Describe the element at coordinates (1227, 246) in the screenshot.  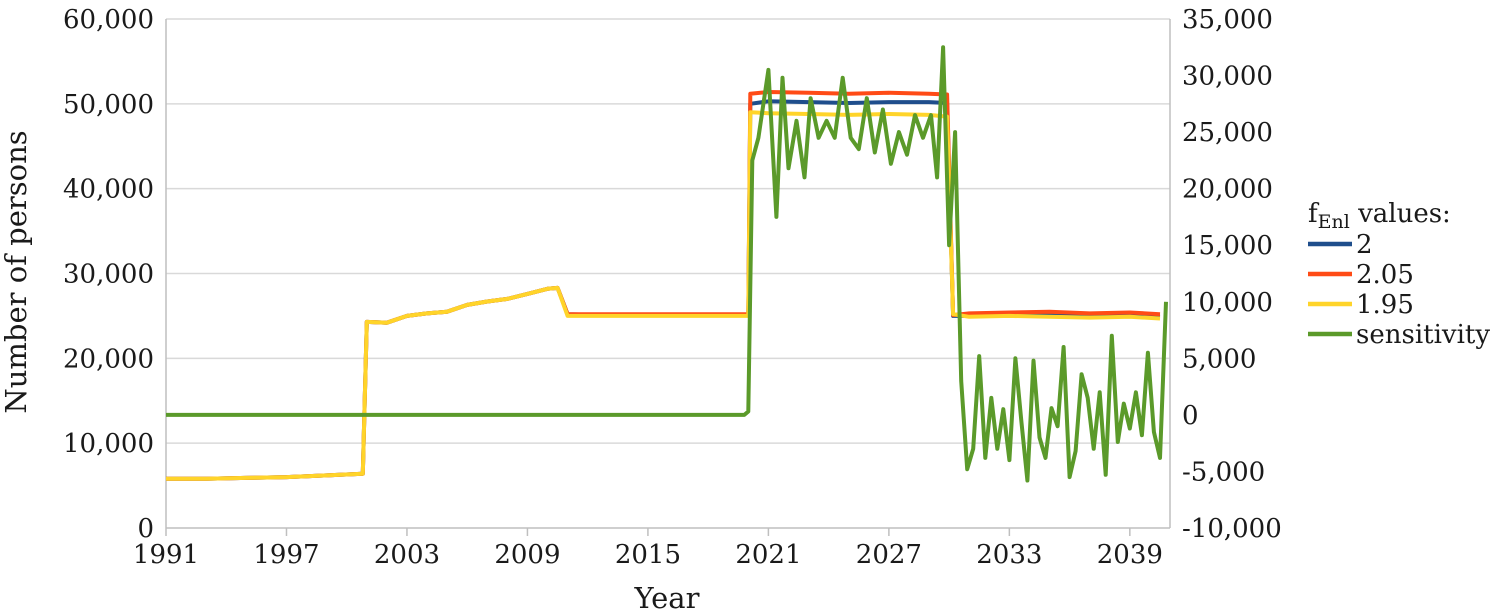
I see `y2-tick-label: 15,000` at that location.